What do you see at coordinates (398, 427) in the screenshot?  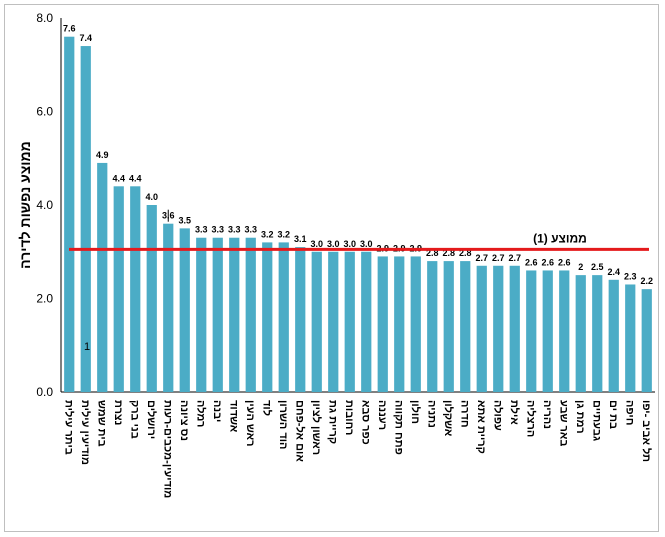 I see `category-label: פתח תקווה` at bounding box center [398, 427].